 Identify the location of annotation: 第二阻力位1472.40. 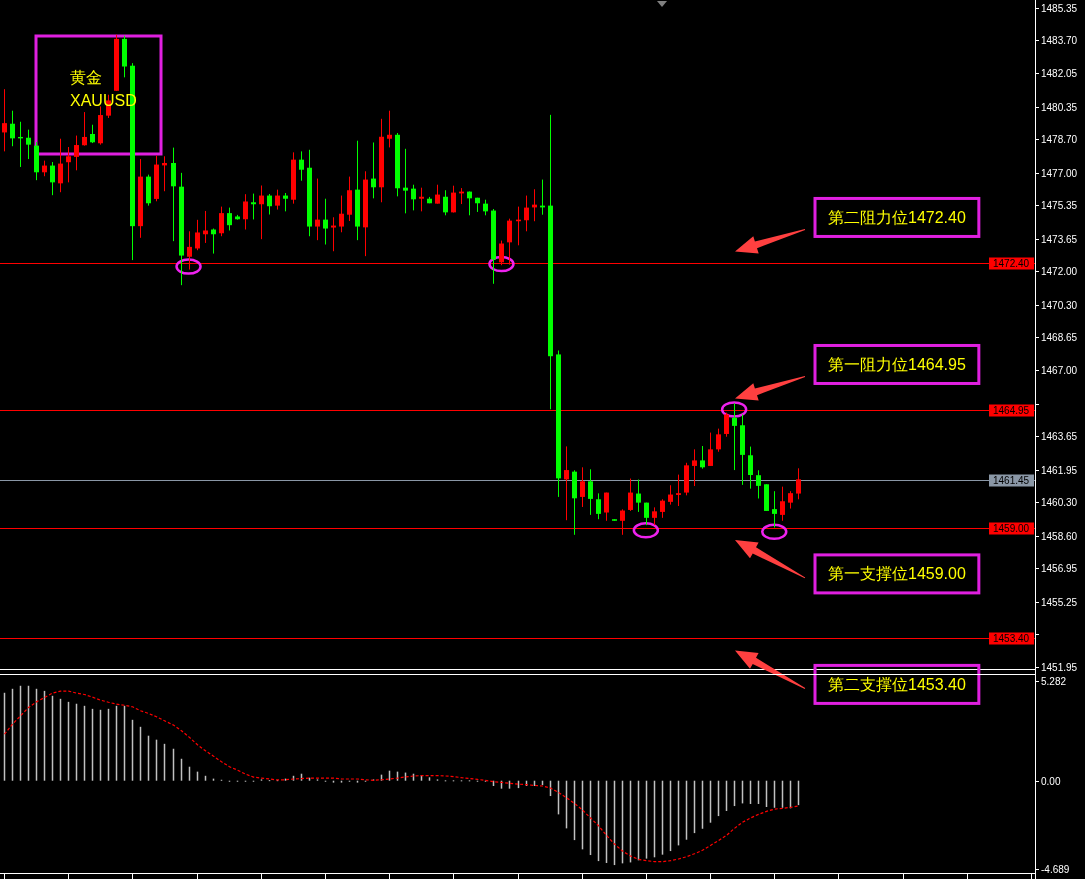
(897, 217).